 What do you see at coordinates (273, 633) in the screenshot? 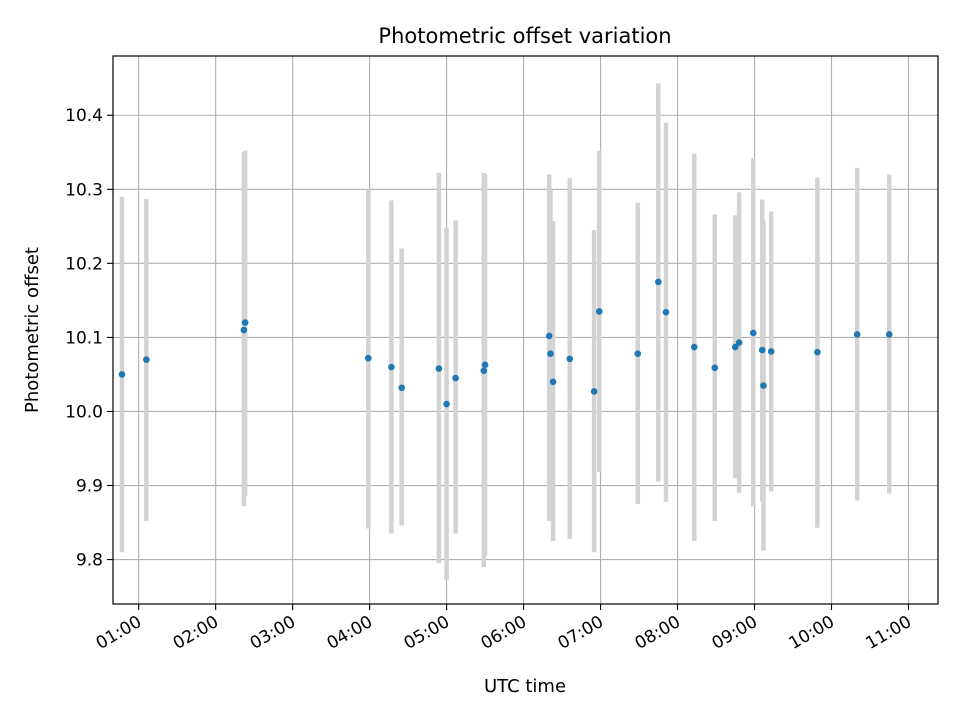
I see `x-tick-label: 03:00` at bounding box center [273, 633].